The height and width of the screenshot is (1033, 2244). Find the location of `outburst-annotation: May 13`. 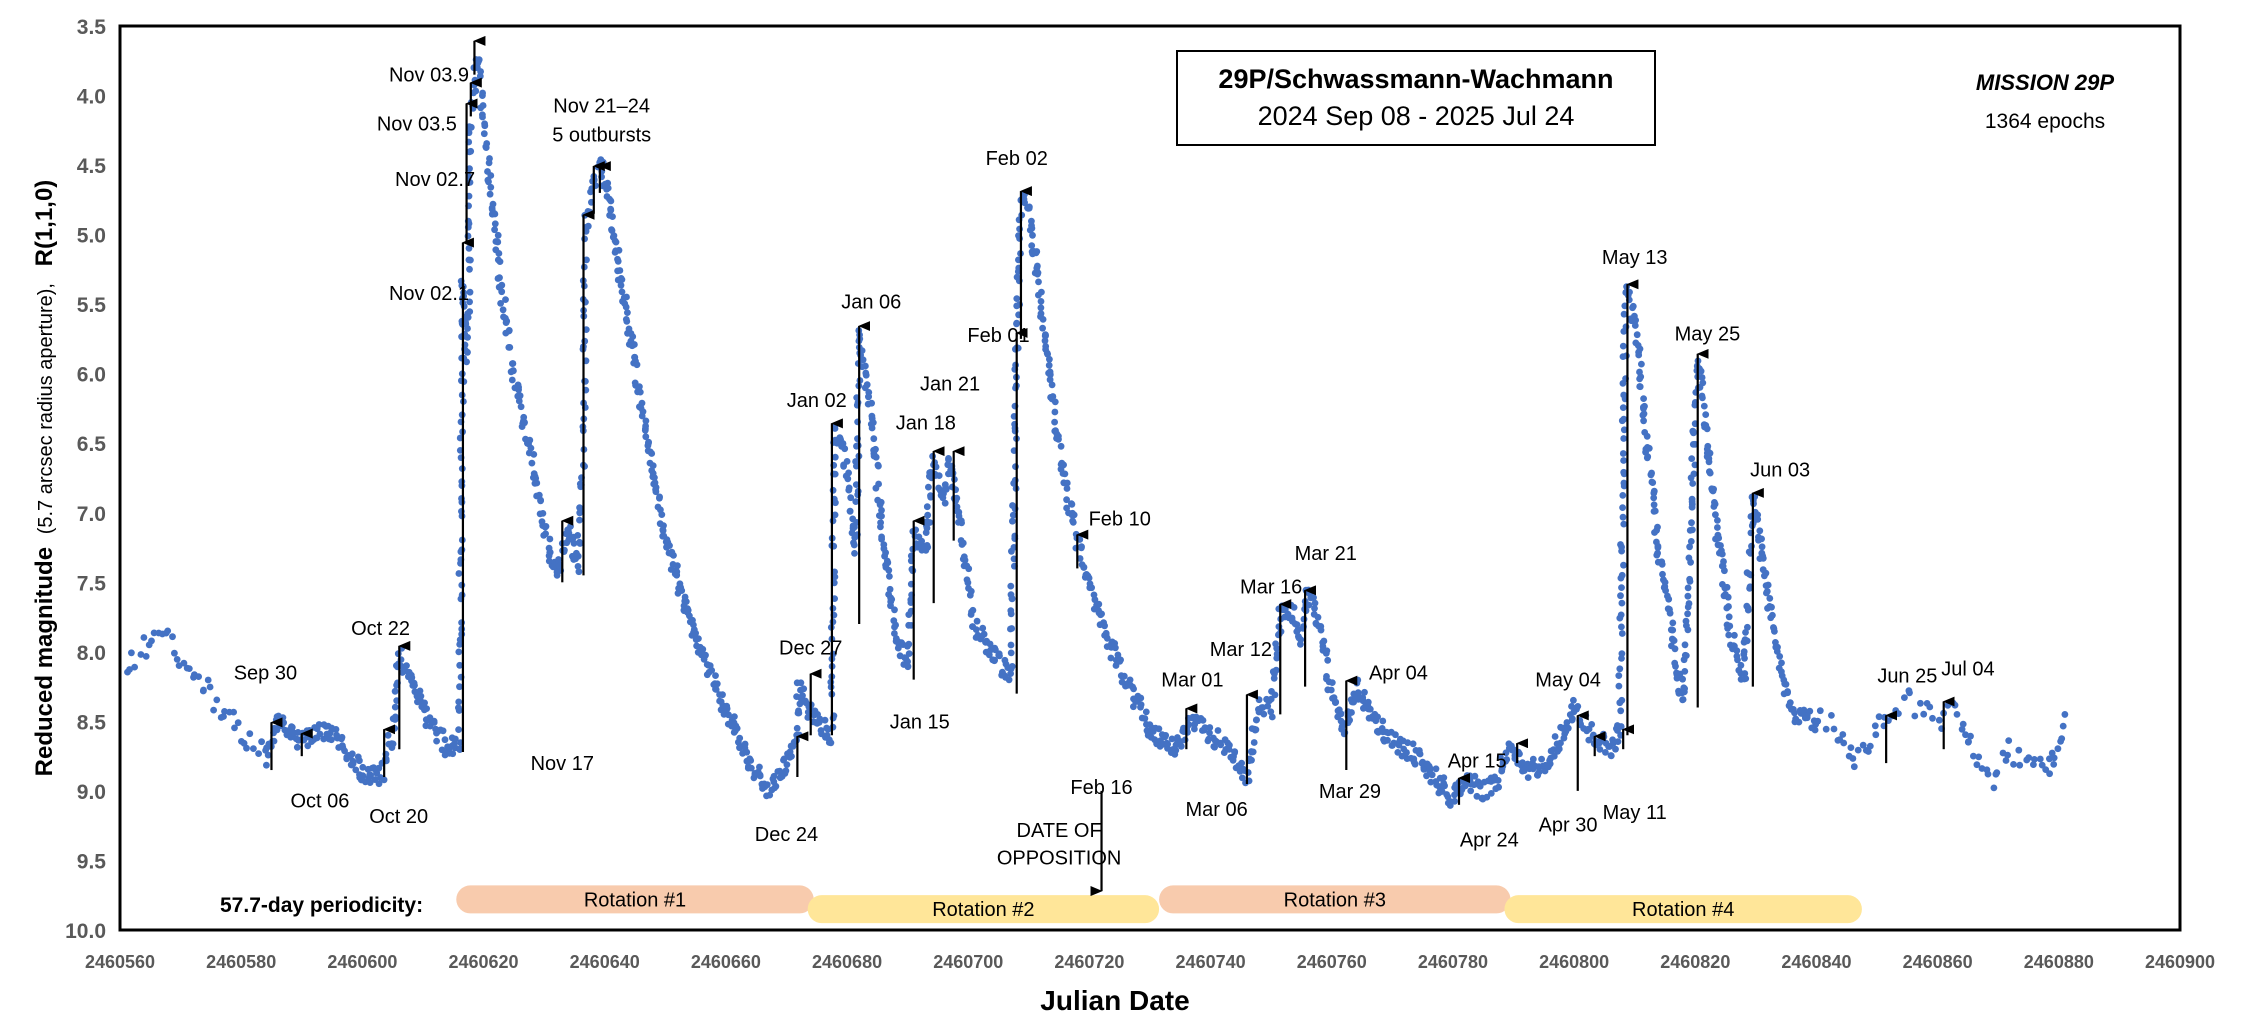

outburst-annotation: May 13 is located at coordinates (1635, 258).